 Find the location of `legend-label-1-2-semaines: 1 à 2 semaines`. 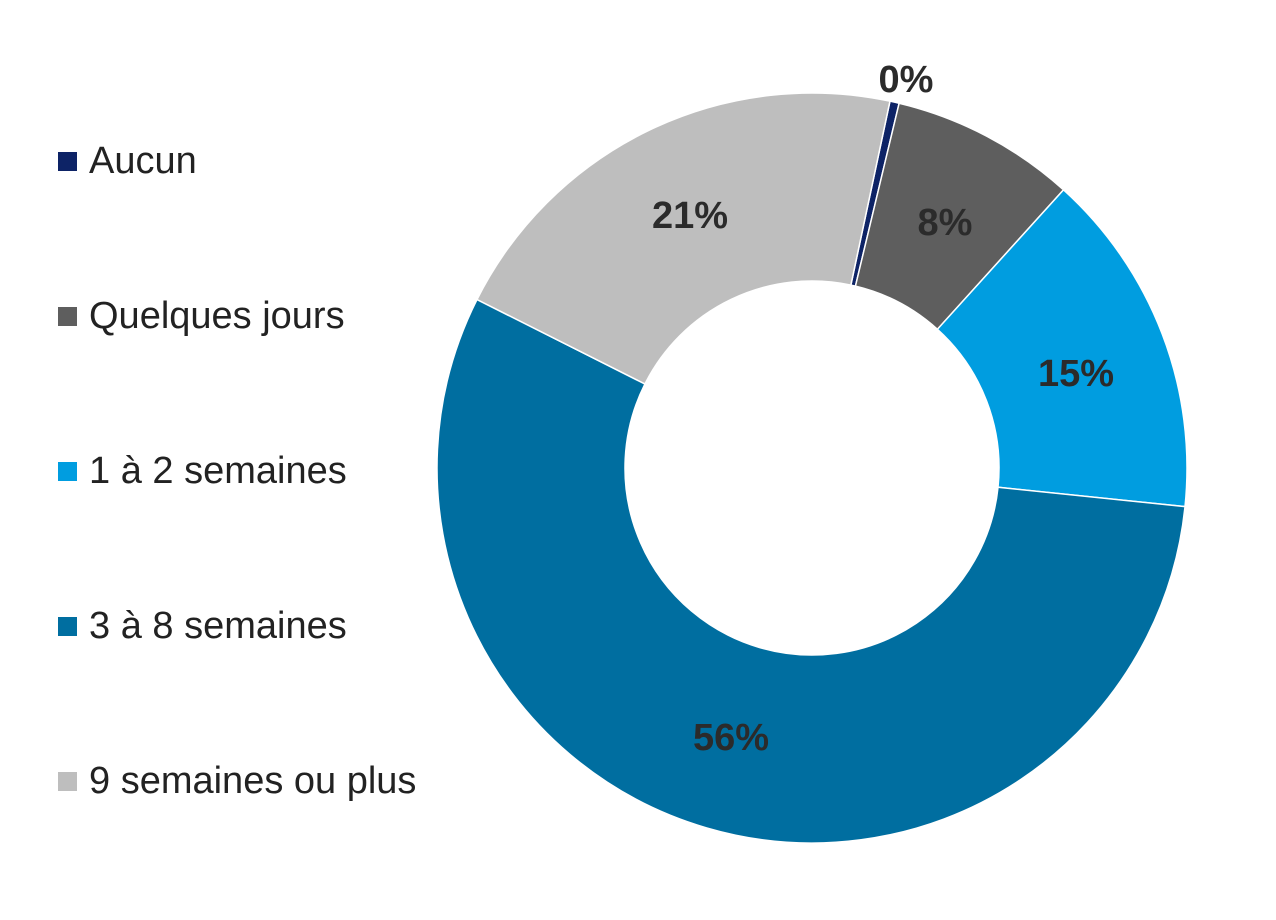

legend-label-1-2-semaines: 1 à 2 semaines is located at coordinates (218, 471).